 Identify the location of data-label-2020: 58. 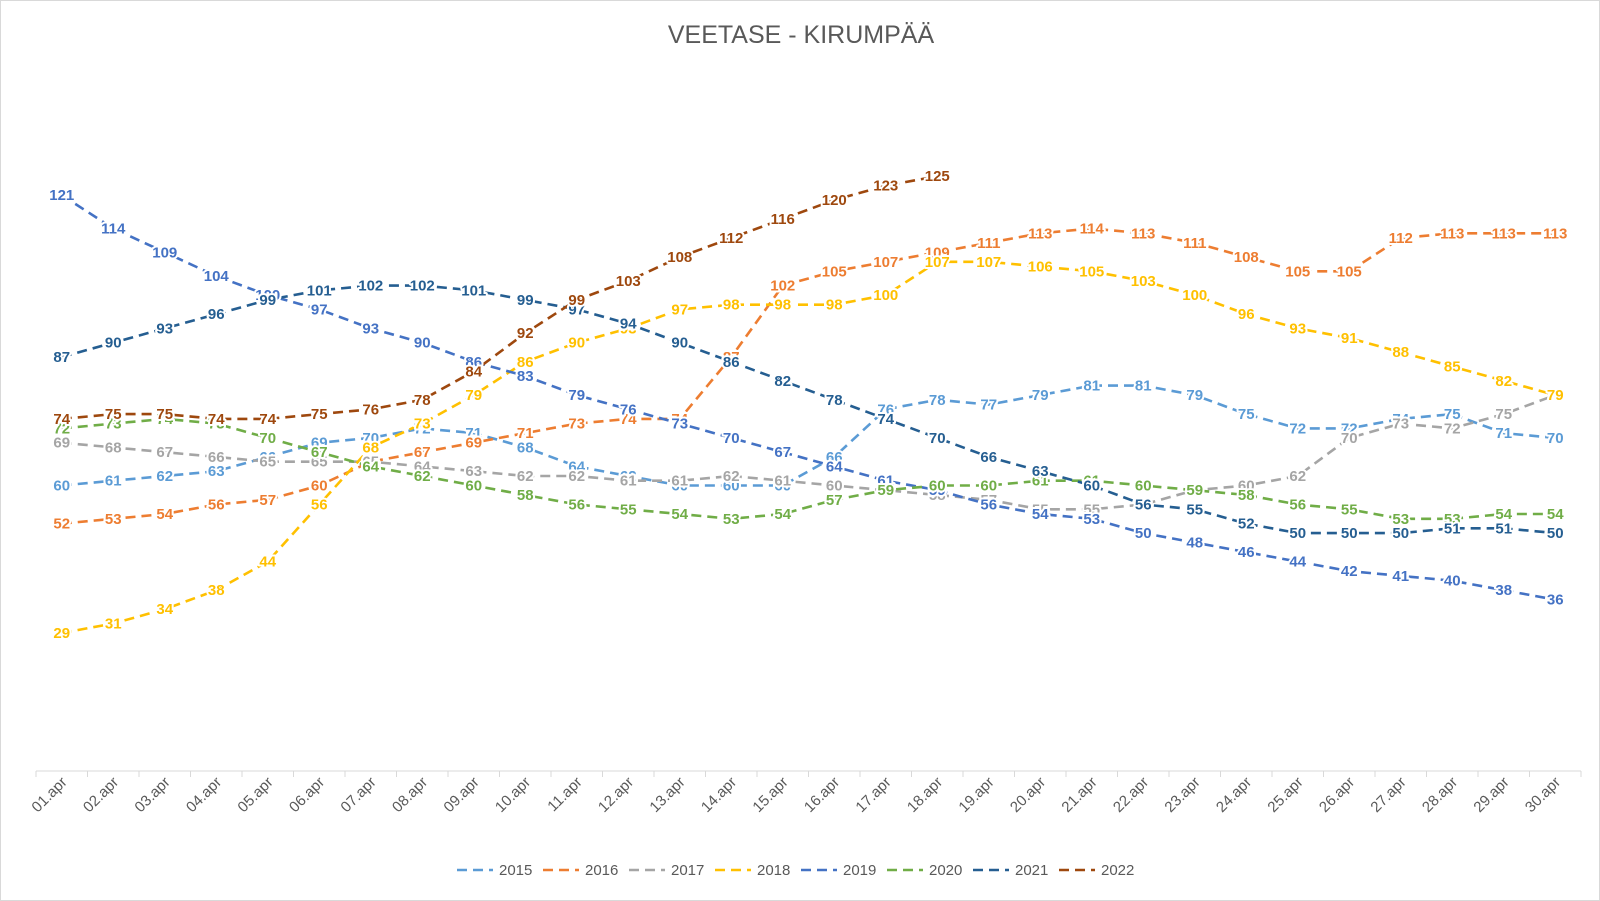
(1246, 495).